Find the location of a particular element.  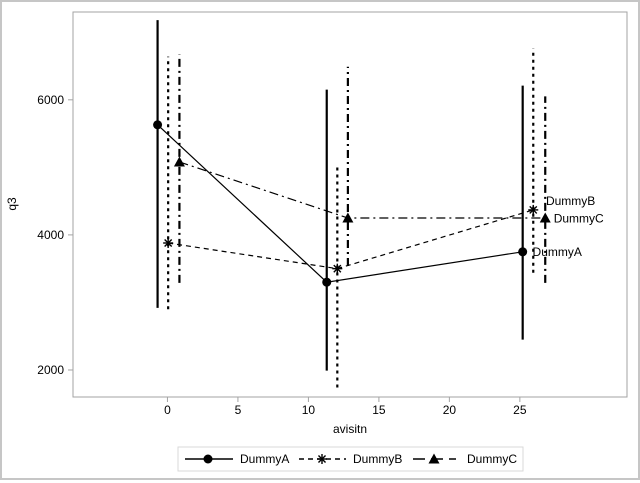

legend-item-dummya: DummyA is located at coordinates (237, 459).